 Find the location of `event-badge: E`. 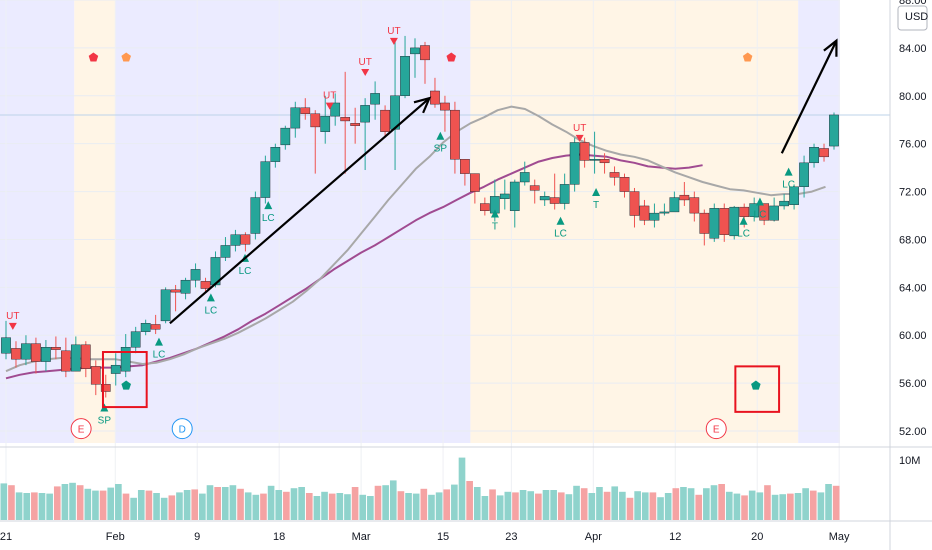

event-badge: E is located at coordinates (716, 429).